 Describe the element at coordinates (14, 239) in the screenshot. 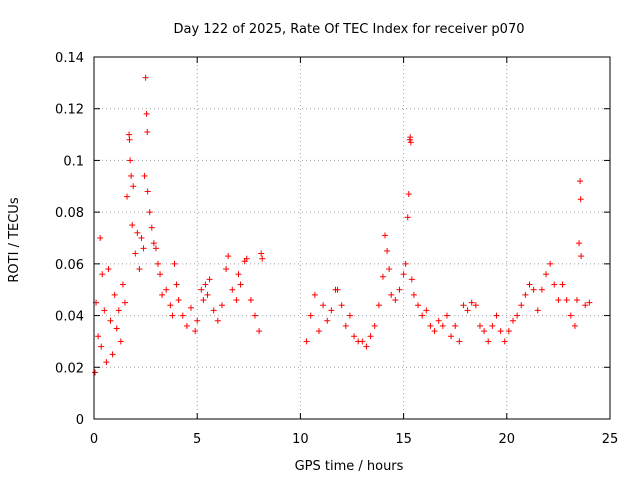

I see `y-axis-label: ROTI / TECUs` at that location.